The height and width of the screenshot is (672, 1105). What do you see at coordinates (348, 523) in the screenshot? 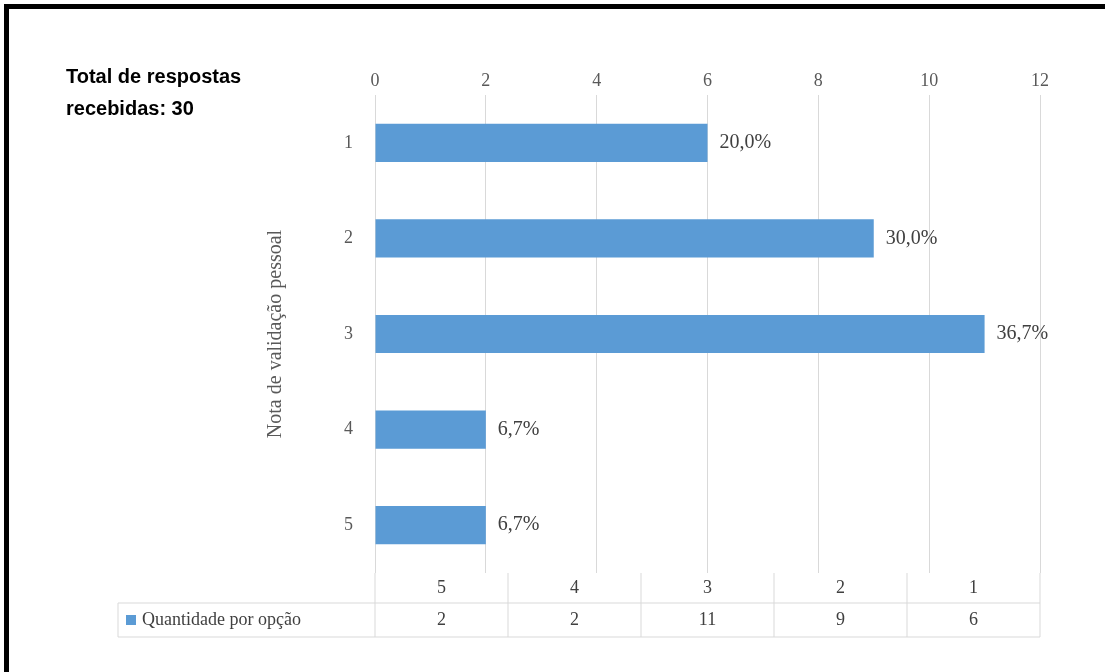
I see `y-tick-label: 5` at bounding box center [348, 523].